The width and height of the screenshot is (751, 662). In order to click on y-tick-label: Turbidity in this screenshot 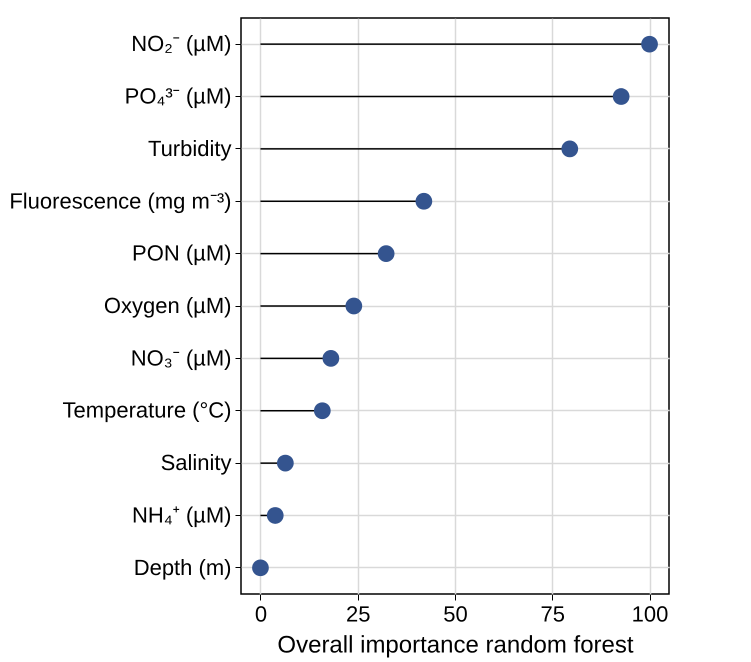, I will do `click(190, 148)`.